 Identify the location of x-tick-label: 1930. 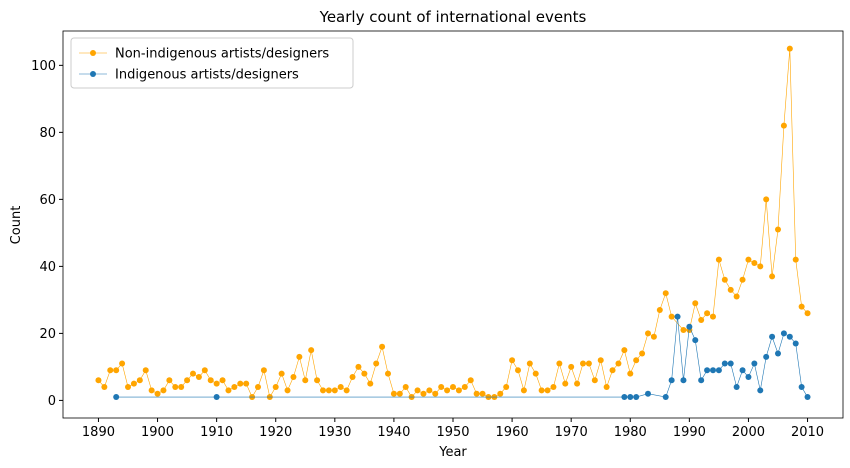
(334, 432).